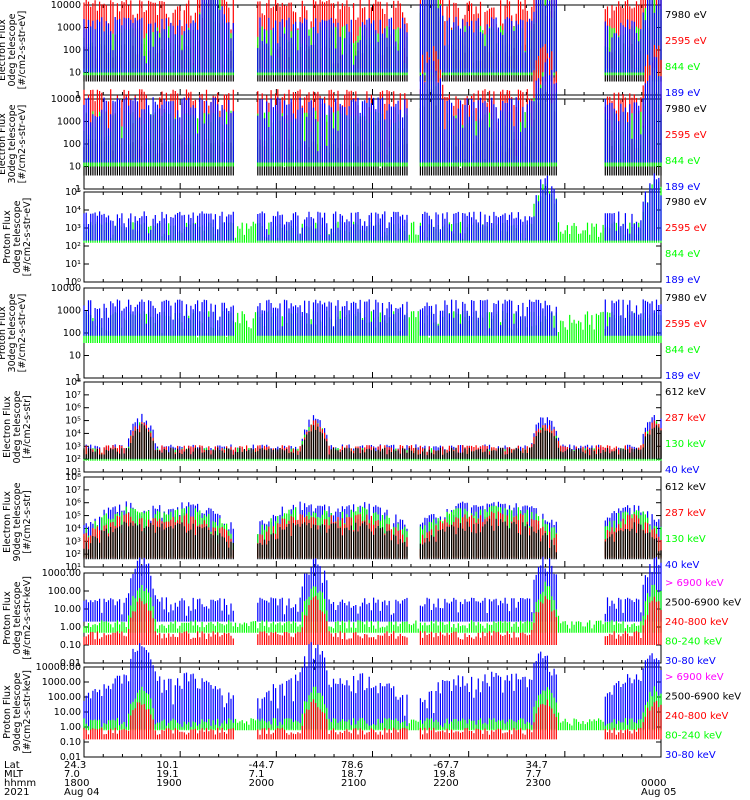  I want to click on y-axis-label-line: 90deg telescope, so click(17, 521).